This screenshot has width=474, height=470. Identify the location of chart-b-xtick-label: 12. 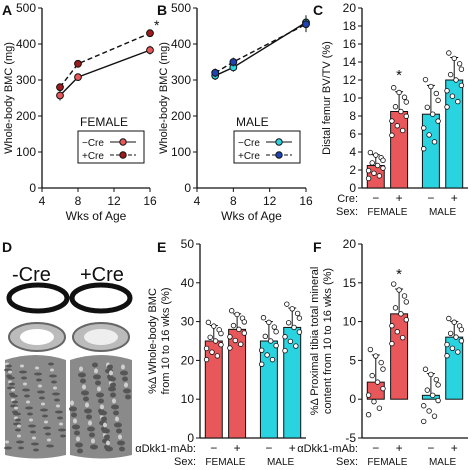
(270, 201).